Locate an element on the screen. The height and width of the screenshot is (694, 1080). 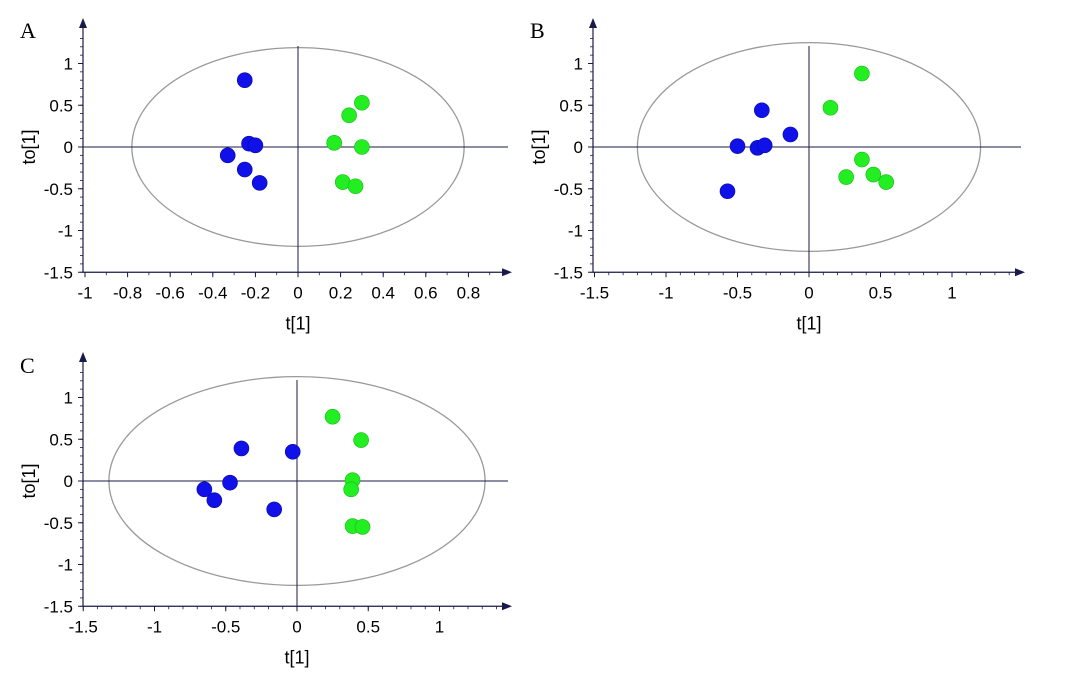
x-tick-label: -0.6 is located at coordinates (170, 292).